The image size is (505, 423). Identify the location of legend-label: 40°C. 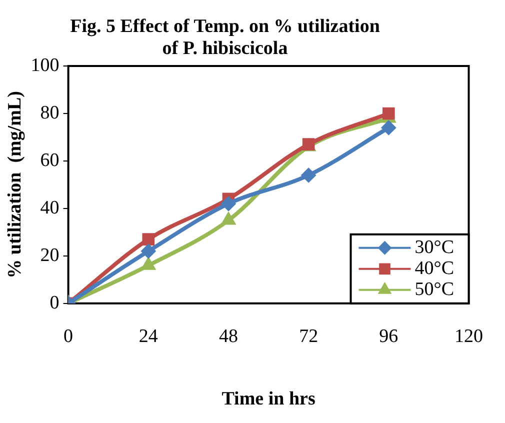
(434, 268).